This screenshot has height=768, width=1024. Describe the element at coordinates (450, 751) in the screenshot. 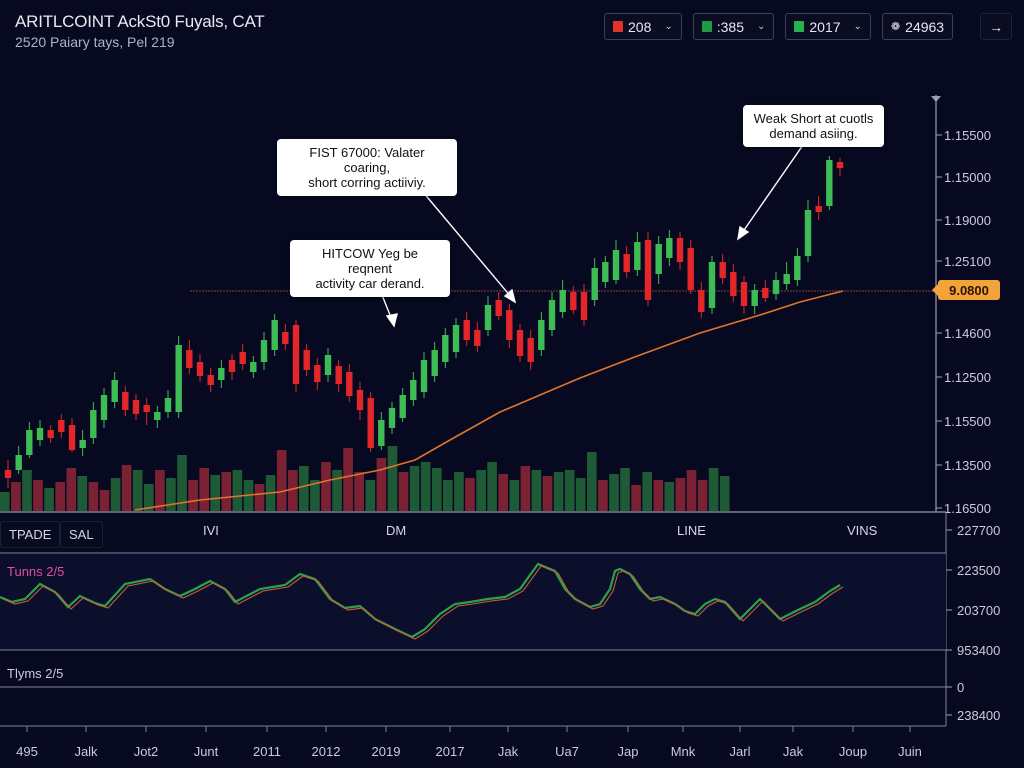

I see `svg-text: 2017` at that location.